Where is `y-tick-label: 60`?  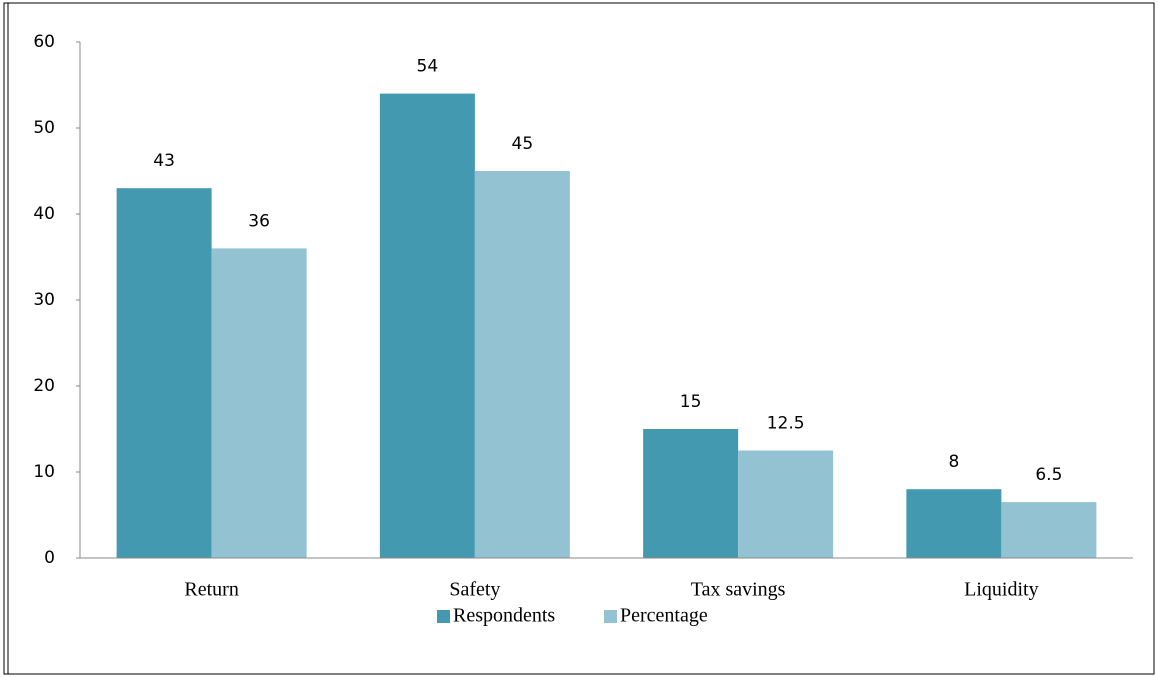 y-tick-label: 60 is located at coordinates (44, 42).